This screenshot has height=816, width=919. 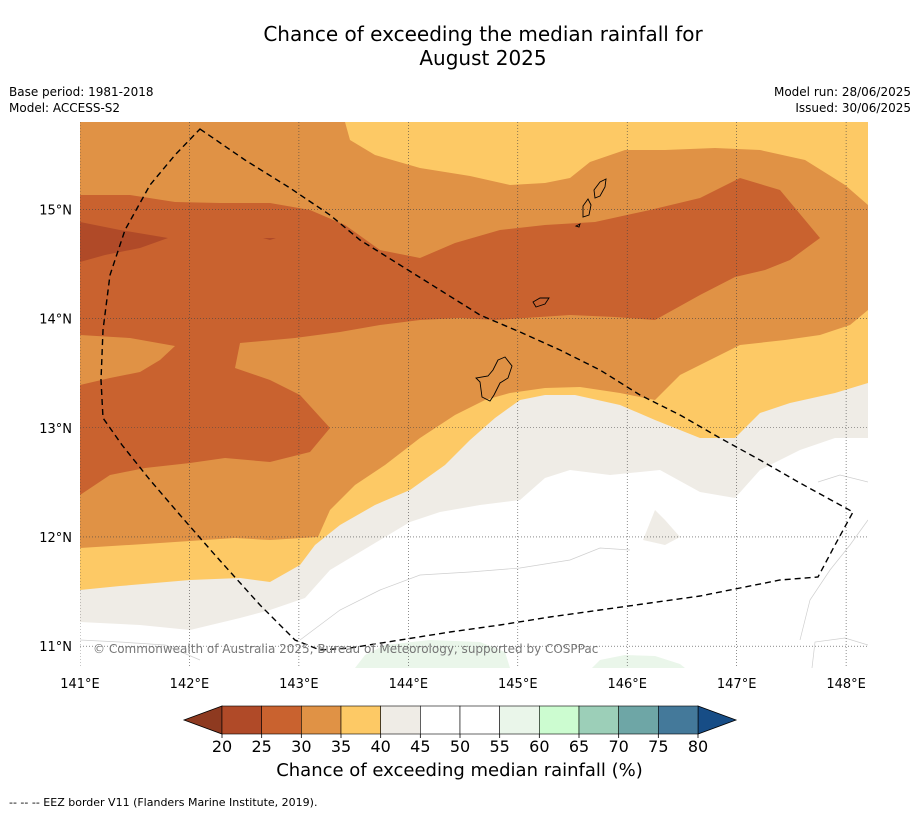 I want to click on longitude-tick-label: 141°E, so click(x=80, y=684).